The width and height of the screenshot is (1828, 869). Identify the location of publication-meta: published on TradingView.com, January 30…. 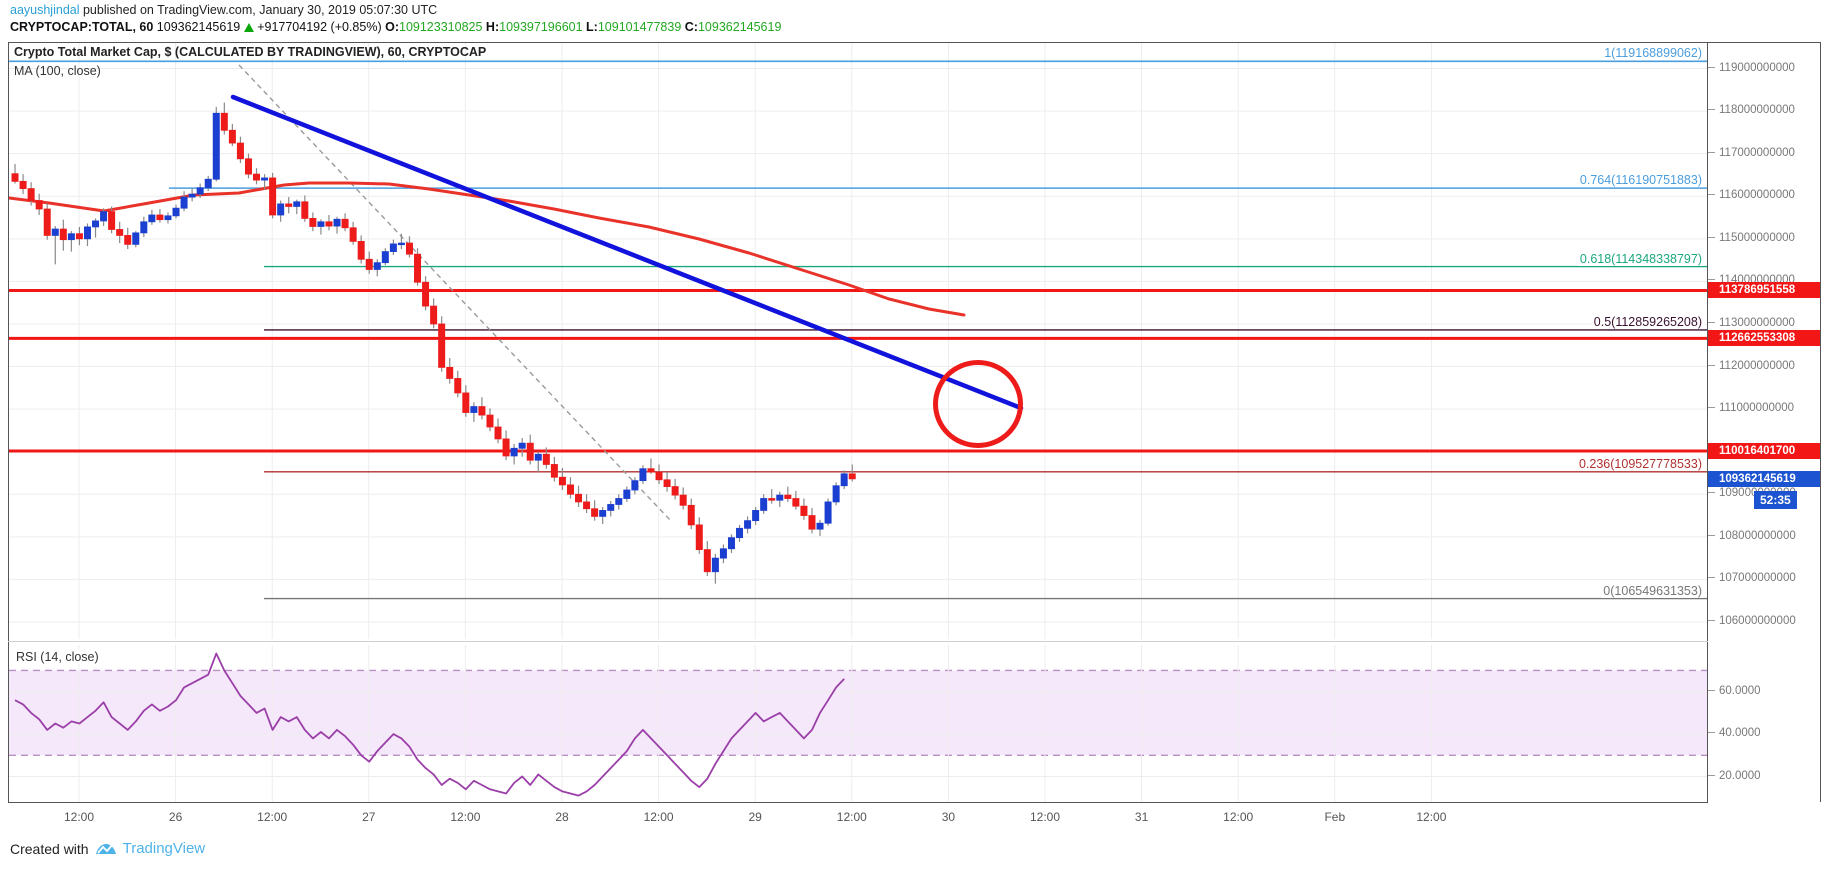
(258, 10).